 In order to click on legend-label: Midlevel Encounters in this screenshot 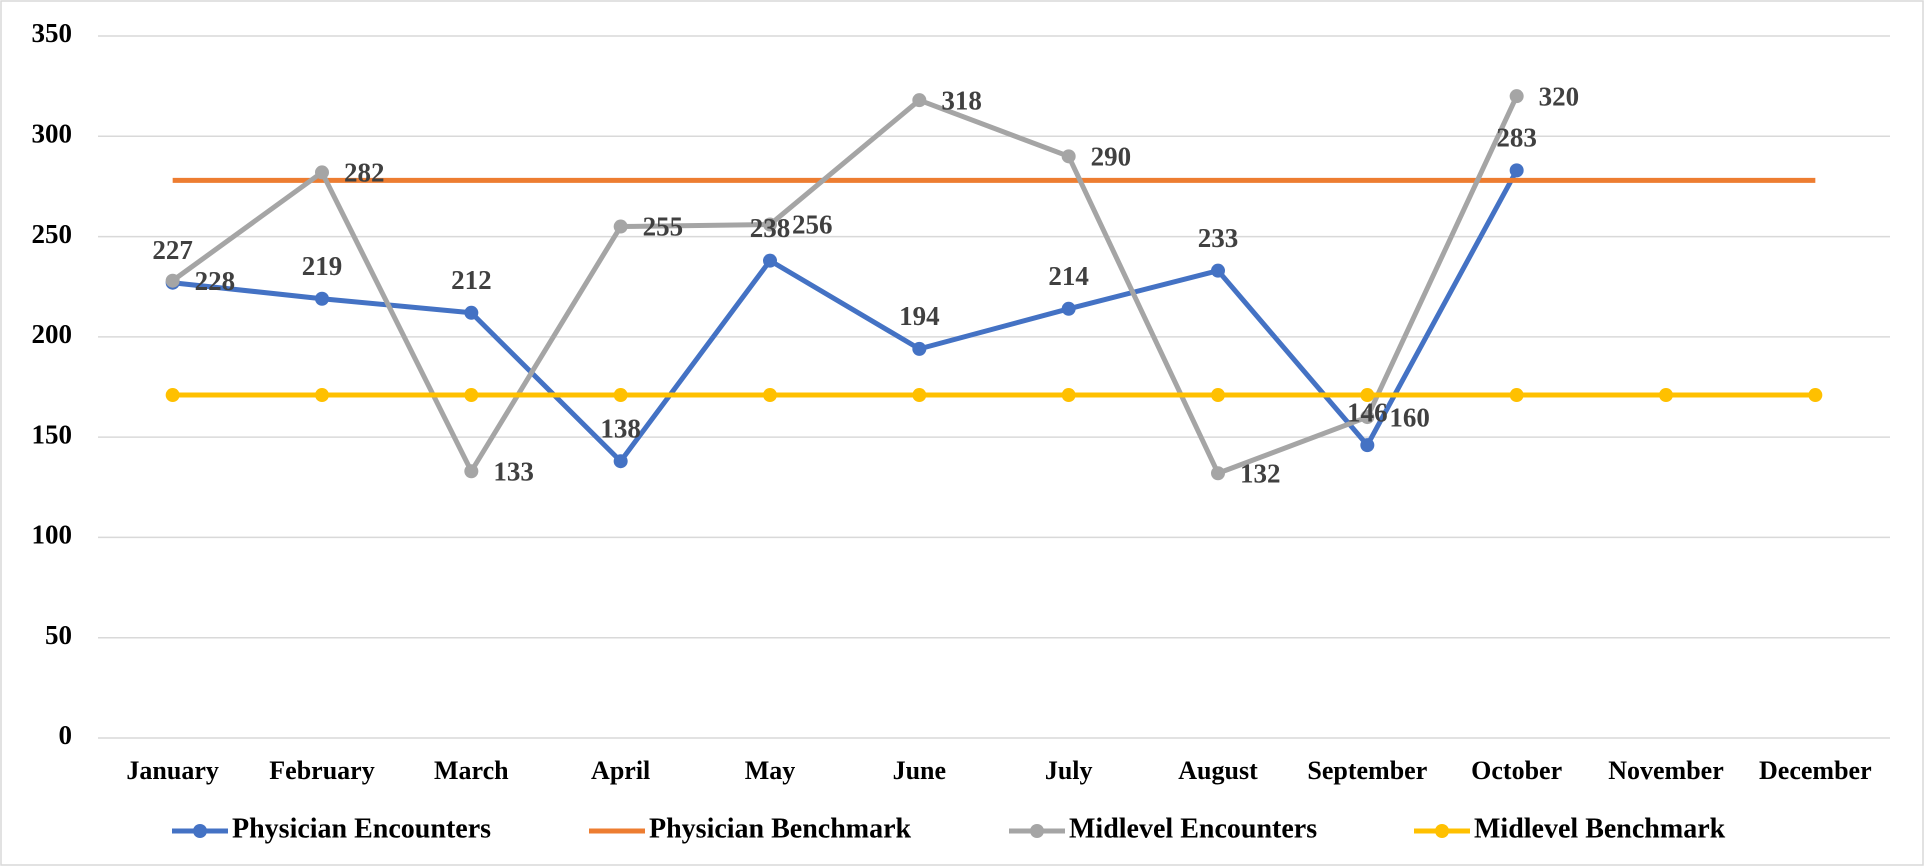, I will do `click(1193, 828)`.